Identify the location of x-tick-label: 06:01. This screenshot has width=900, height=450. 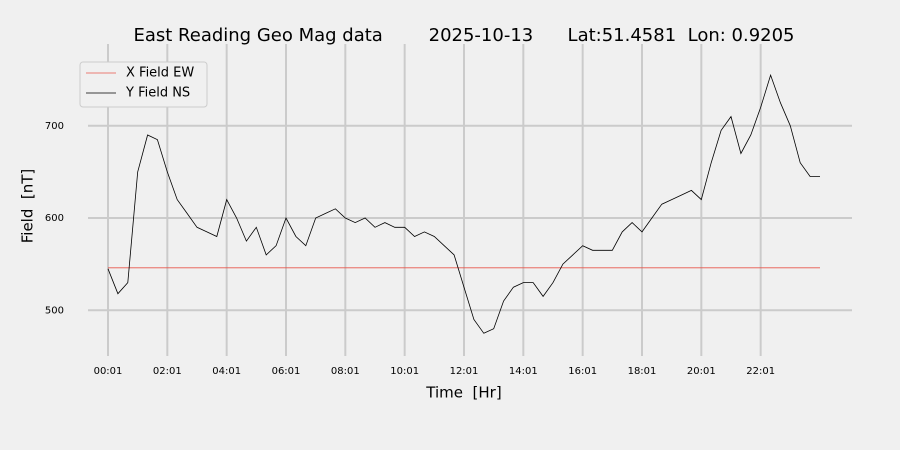
(286, 371).